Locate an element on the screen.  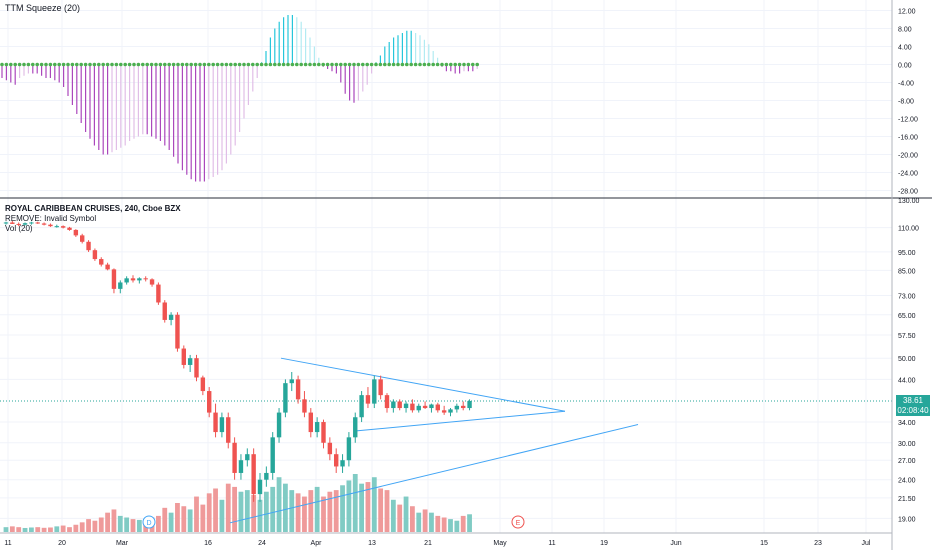
price-y-tick-label: 73.00 is located at coordinates (907, 297).